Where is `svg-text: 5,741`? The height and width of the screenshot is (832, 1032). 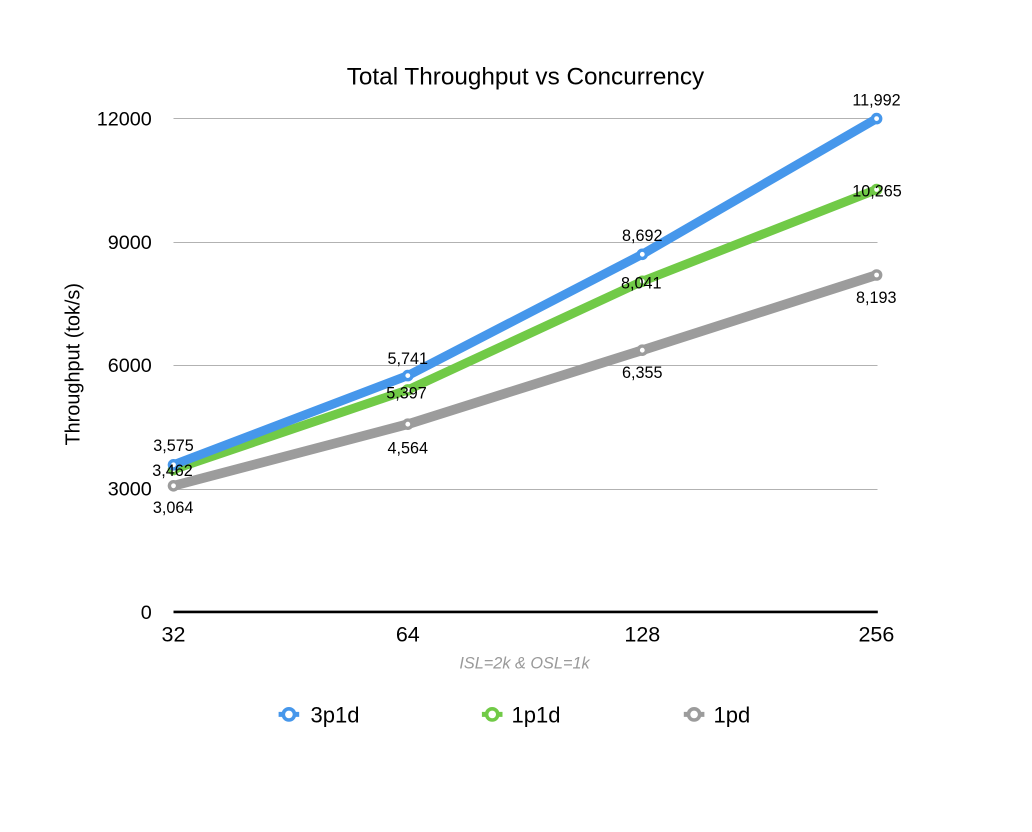
svg-text: 5,741 is located at coordinates (407, 359).